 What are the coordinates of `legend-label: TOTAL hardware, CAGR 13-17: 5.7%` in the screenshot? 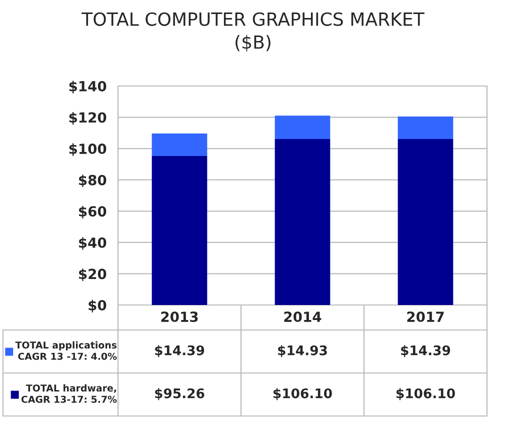 It's located at (69, 393).